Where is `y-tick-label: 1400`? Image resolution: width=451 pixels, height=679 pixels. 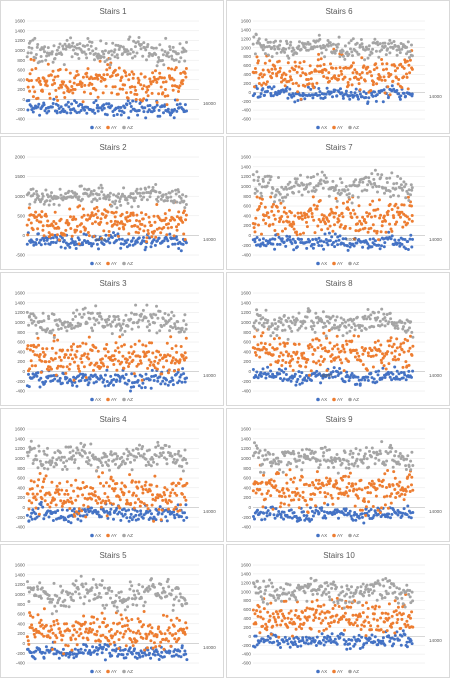 y-tick-label: 1400 is located at coordinates (246, 302).